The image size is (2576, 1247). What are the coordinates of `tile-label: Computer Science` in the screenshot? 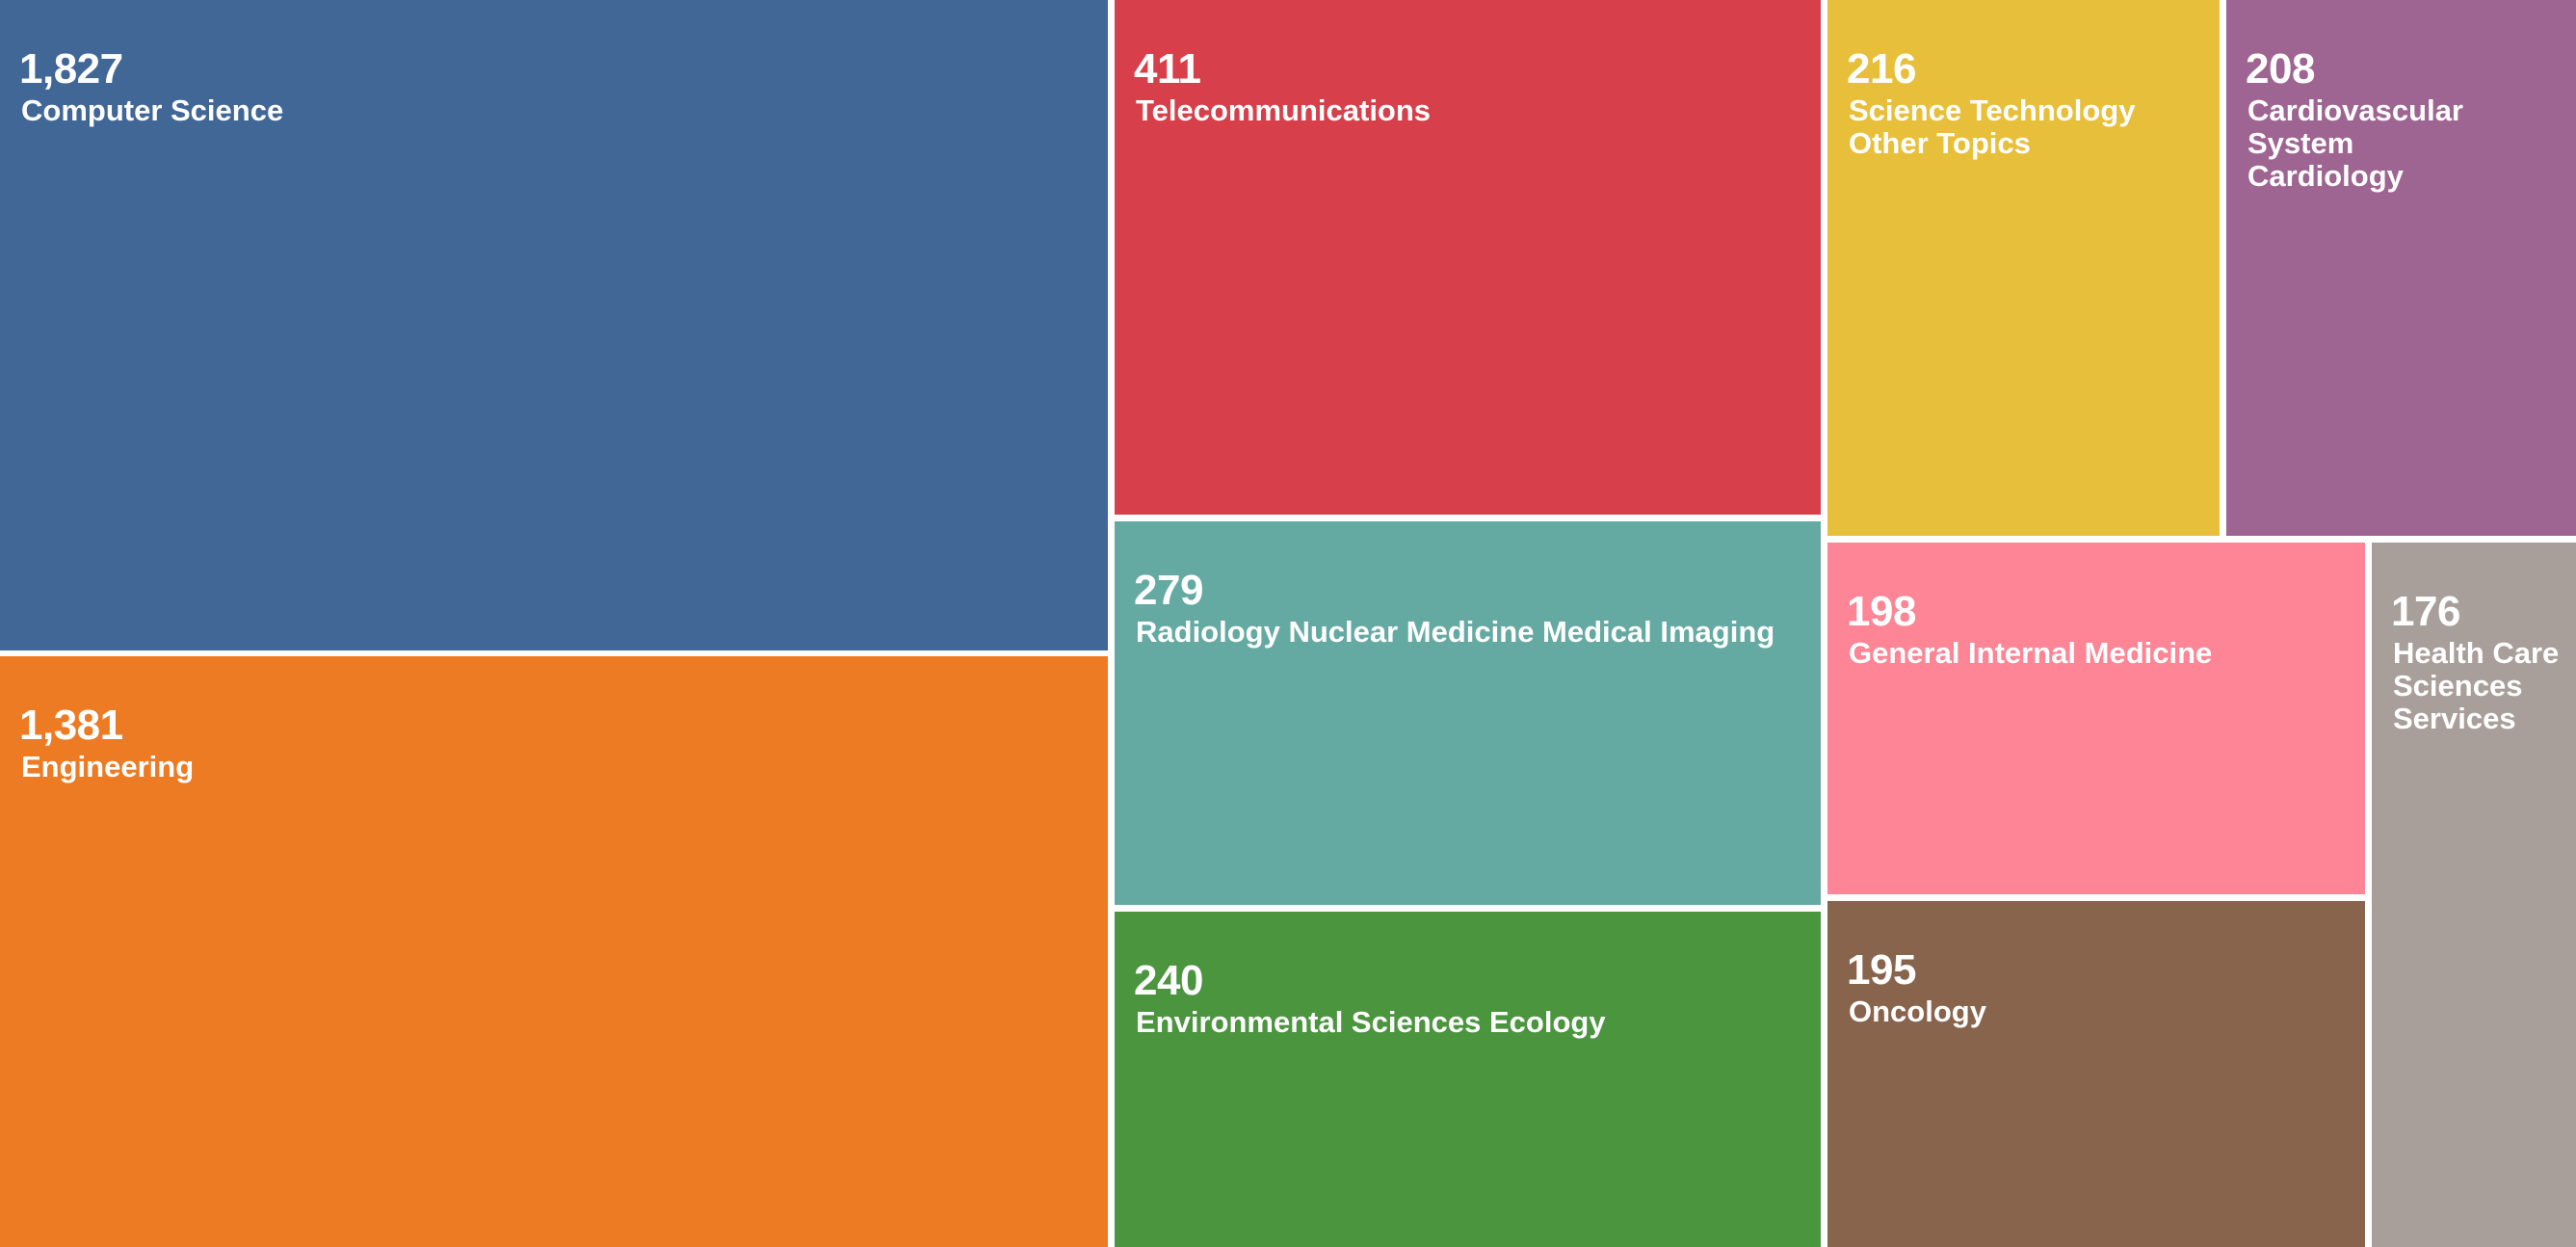 It's located at (153, 110).